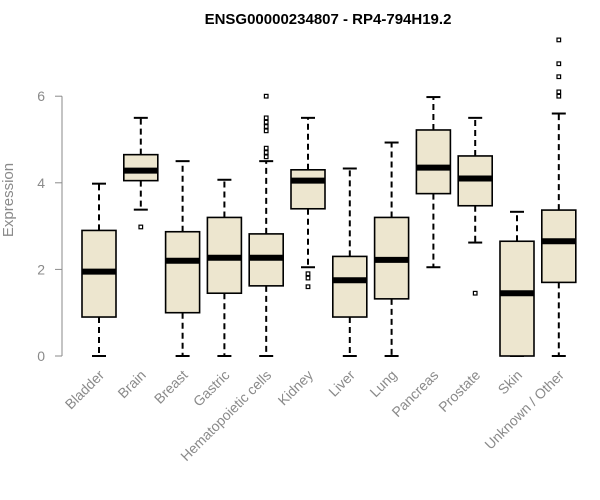 This screenshot has width=600, height=500. What do you see at coordinates (328, 19) in the screenshot?
I see `chart-title: ENSG00000234807 - RP4-794H19.2` at bounding box center [328, 19].